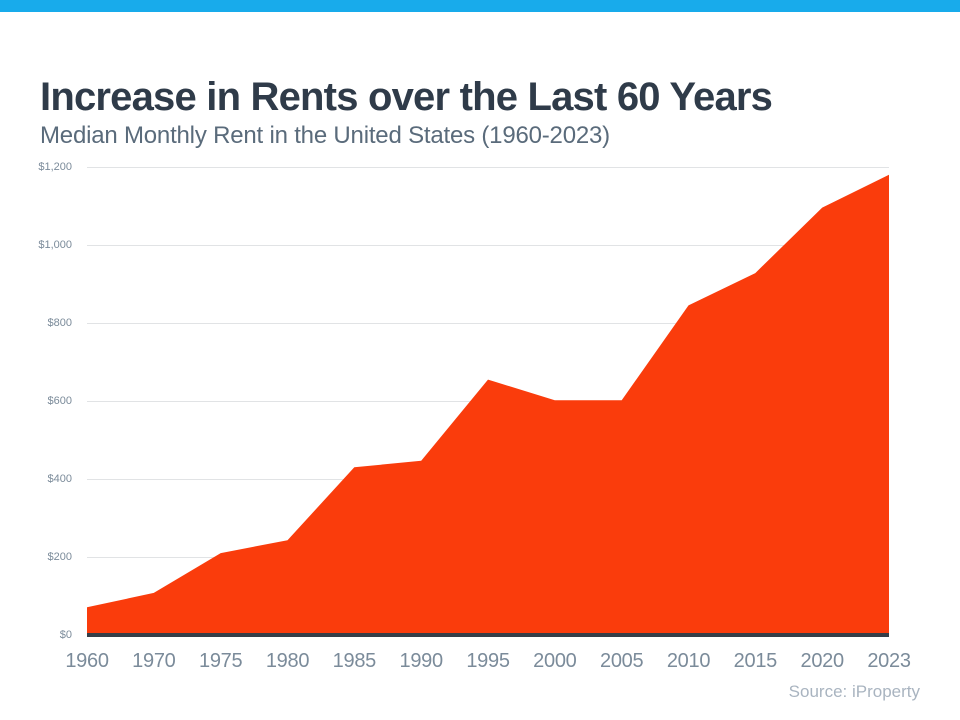  Describe the element at coordinates (889, 661) in the screenshot. I see `x-tick-label: 2023` at that location.